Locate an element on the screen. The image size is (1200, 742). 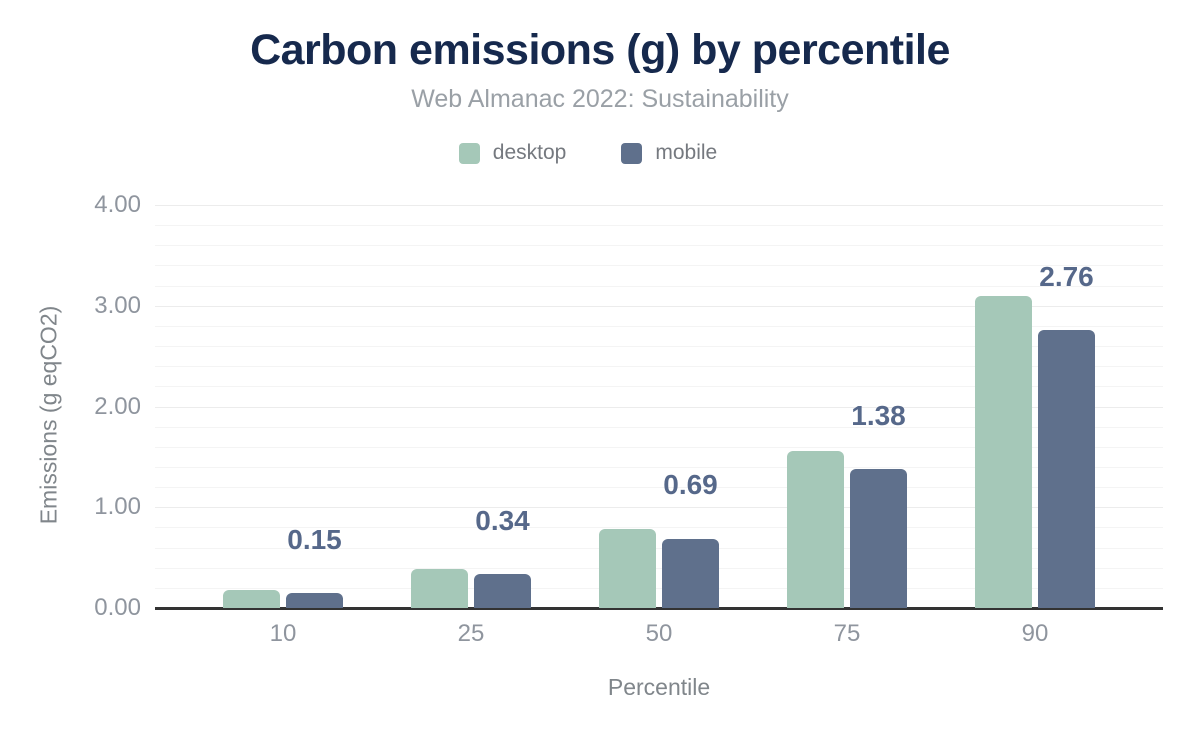
legend-label-mobile: mobile is located at coordinates (686, 152).